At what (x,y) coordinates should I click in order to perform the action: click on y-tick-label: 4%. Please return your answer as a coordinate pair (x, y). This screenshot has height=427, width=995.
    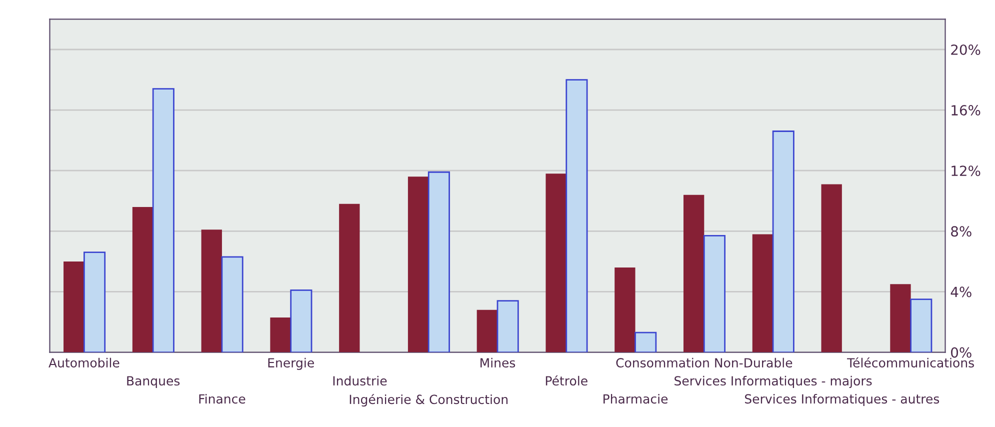
    Looking at the image, I should click on (961, 292).